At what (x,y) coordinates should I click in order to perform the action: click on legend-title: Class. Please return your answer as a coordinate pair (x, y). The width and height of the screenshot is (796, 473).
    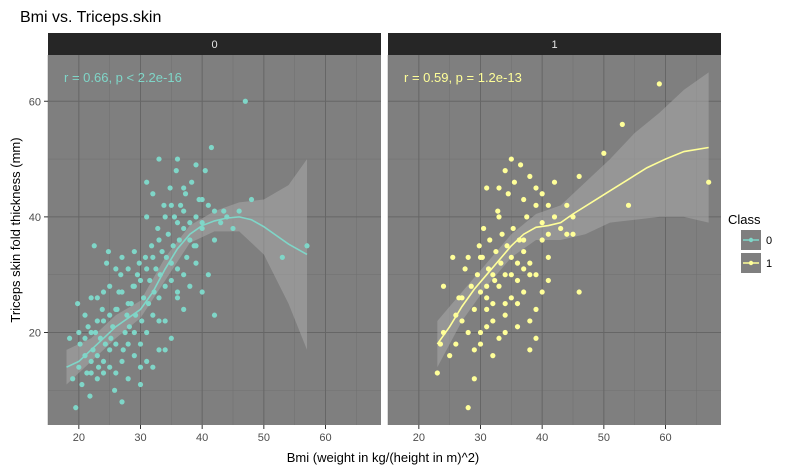
    Looking at the image, I should click on (744, 219).